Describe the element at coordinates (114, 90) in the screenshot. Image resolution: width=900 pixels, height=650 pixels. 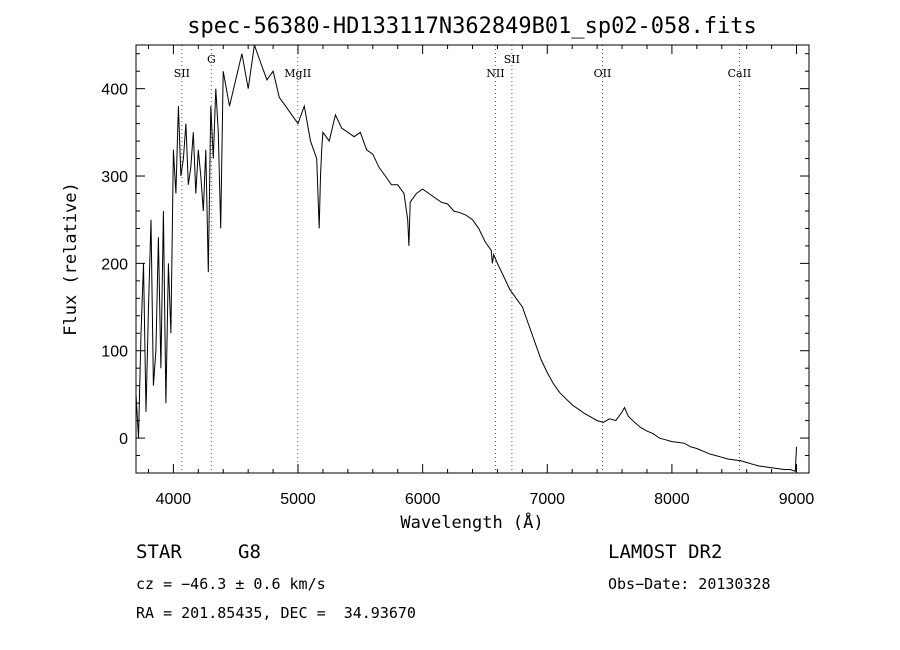
I see `y-tick-label: 400` at that location.